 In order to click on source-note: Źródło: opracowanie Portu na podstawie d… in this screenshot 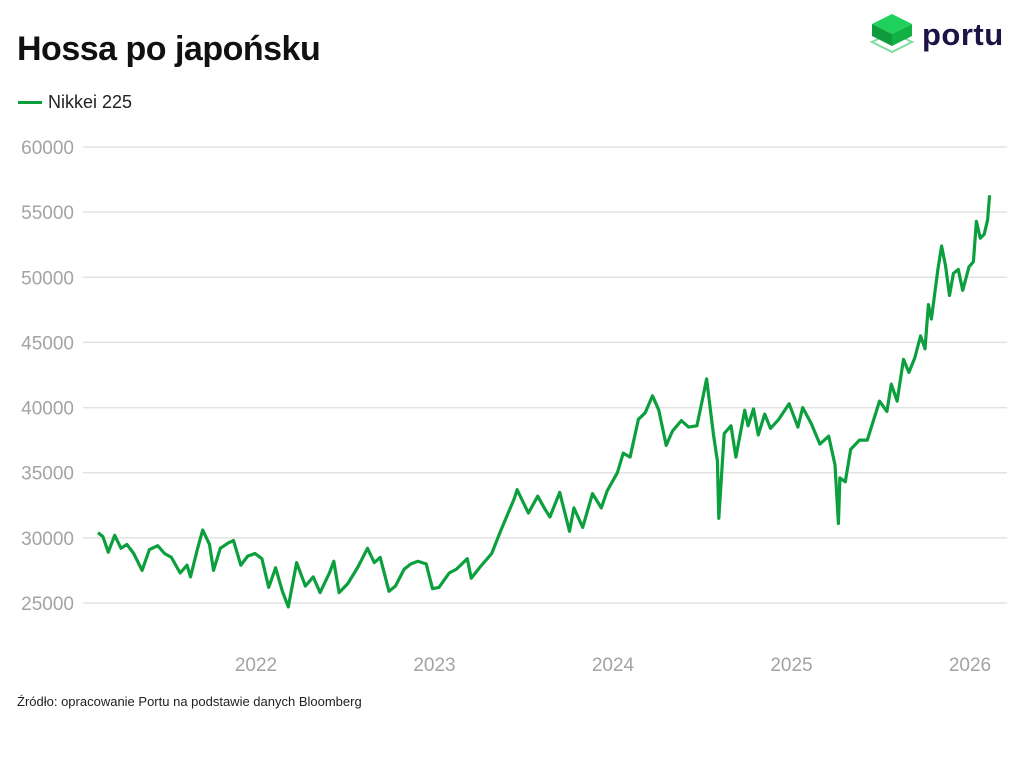, I will do `click(189, 701)`.